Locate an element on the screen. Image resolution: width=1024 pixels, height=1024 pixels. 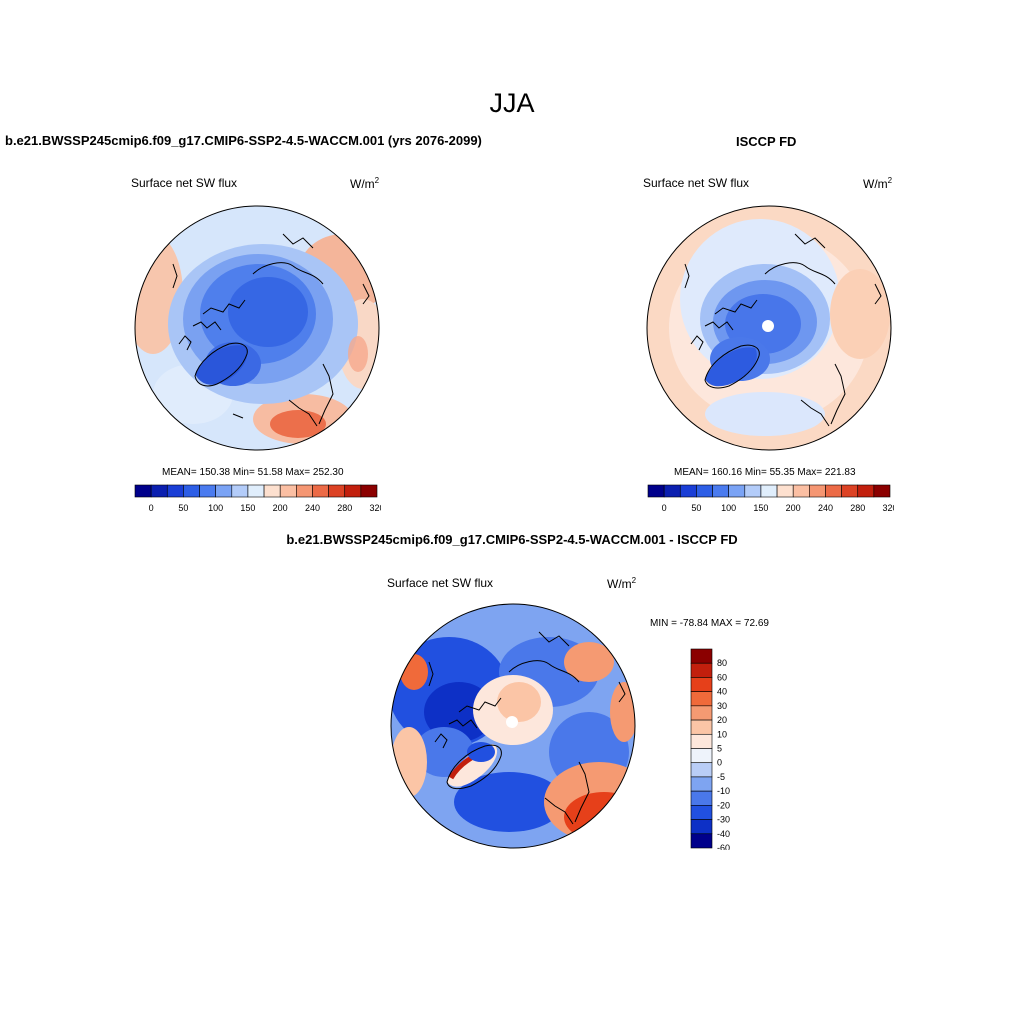
model-colorbar-tick-label: 240 is located at coordinates (312, 508).